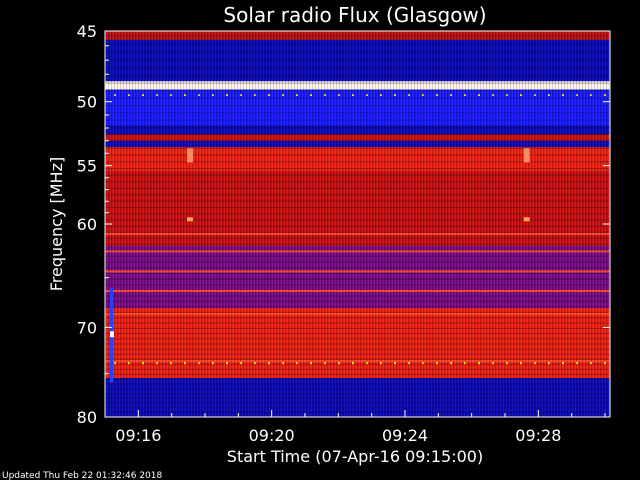 The height and width of the screenshot is (480, 640). I want to click on x-tick-label: 09:20, so click(272, 435).